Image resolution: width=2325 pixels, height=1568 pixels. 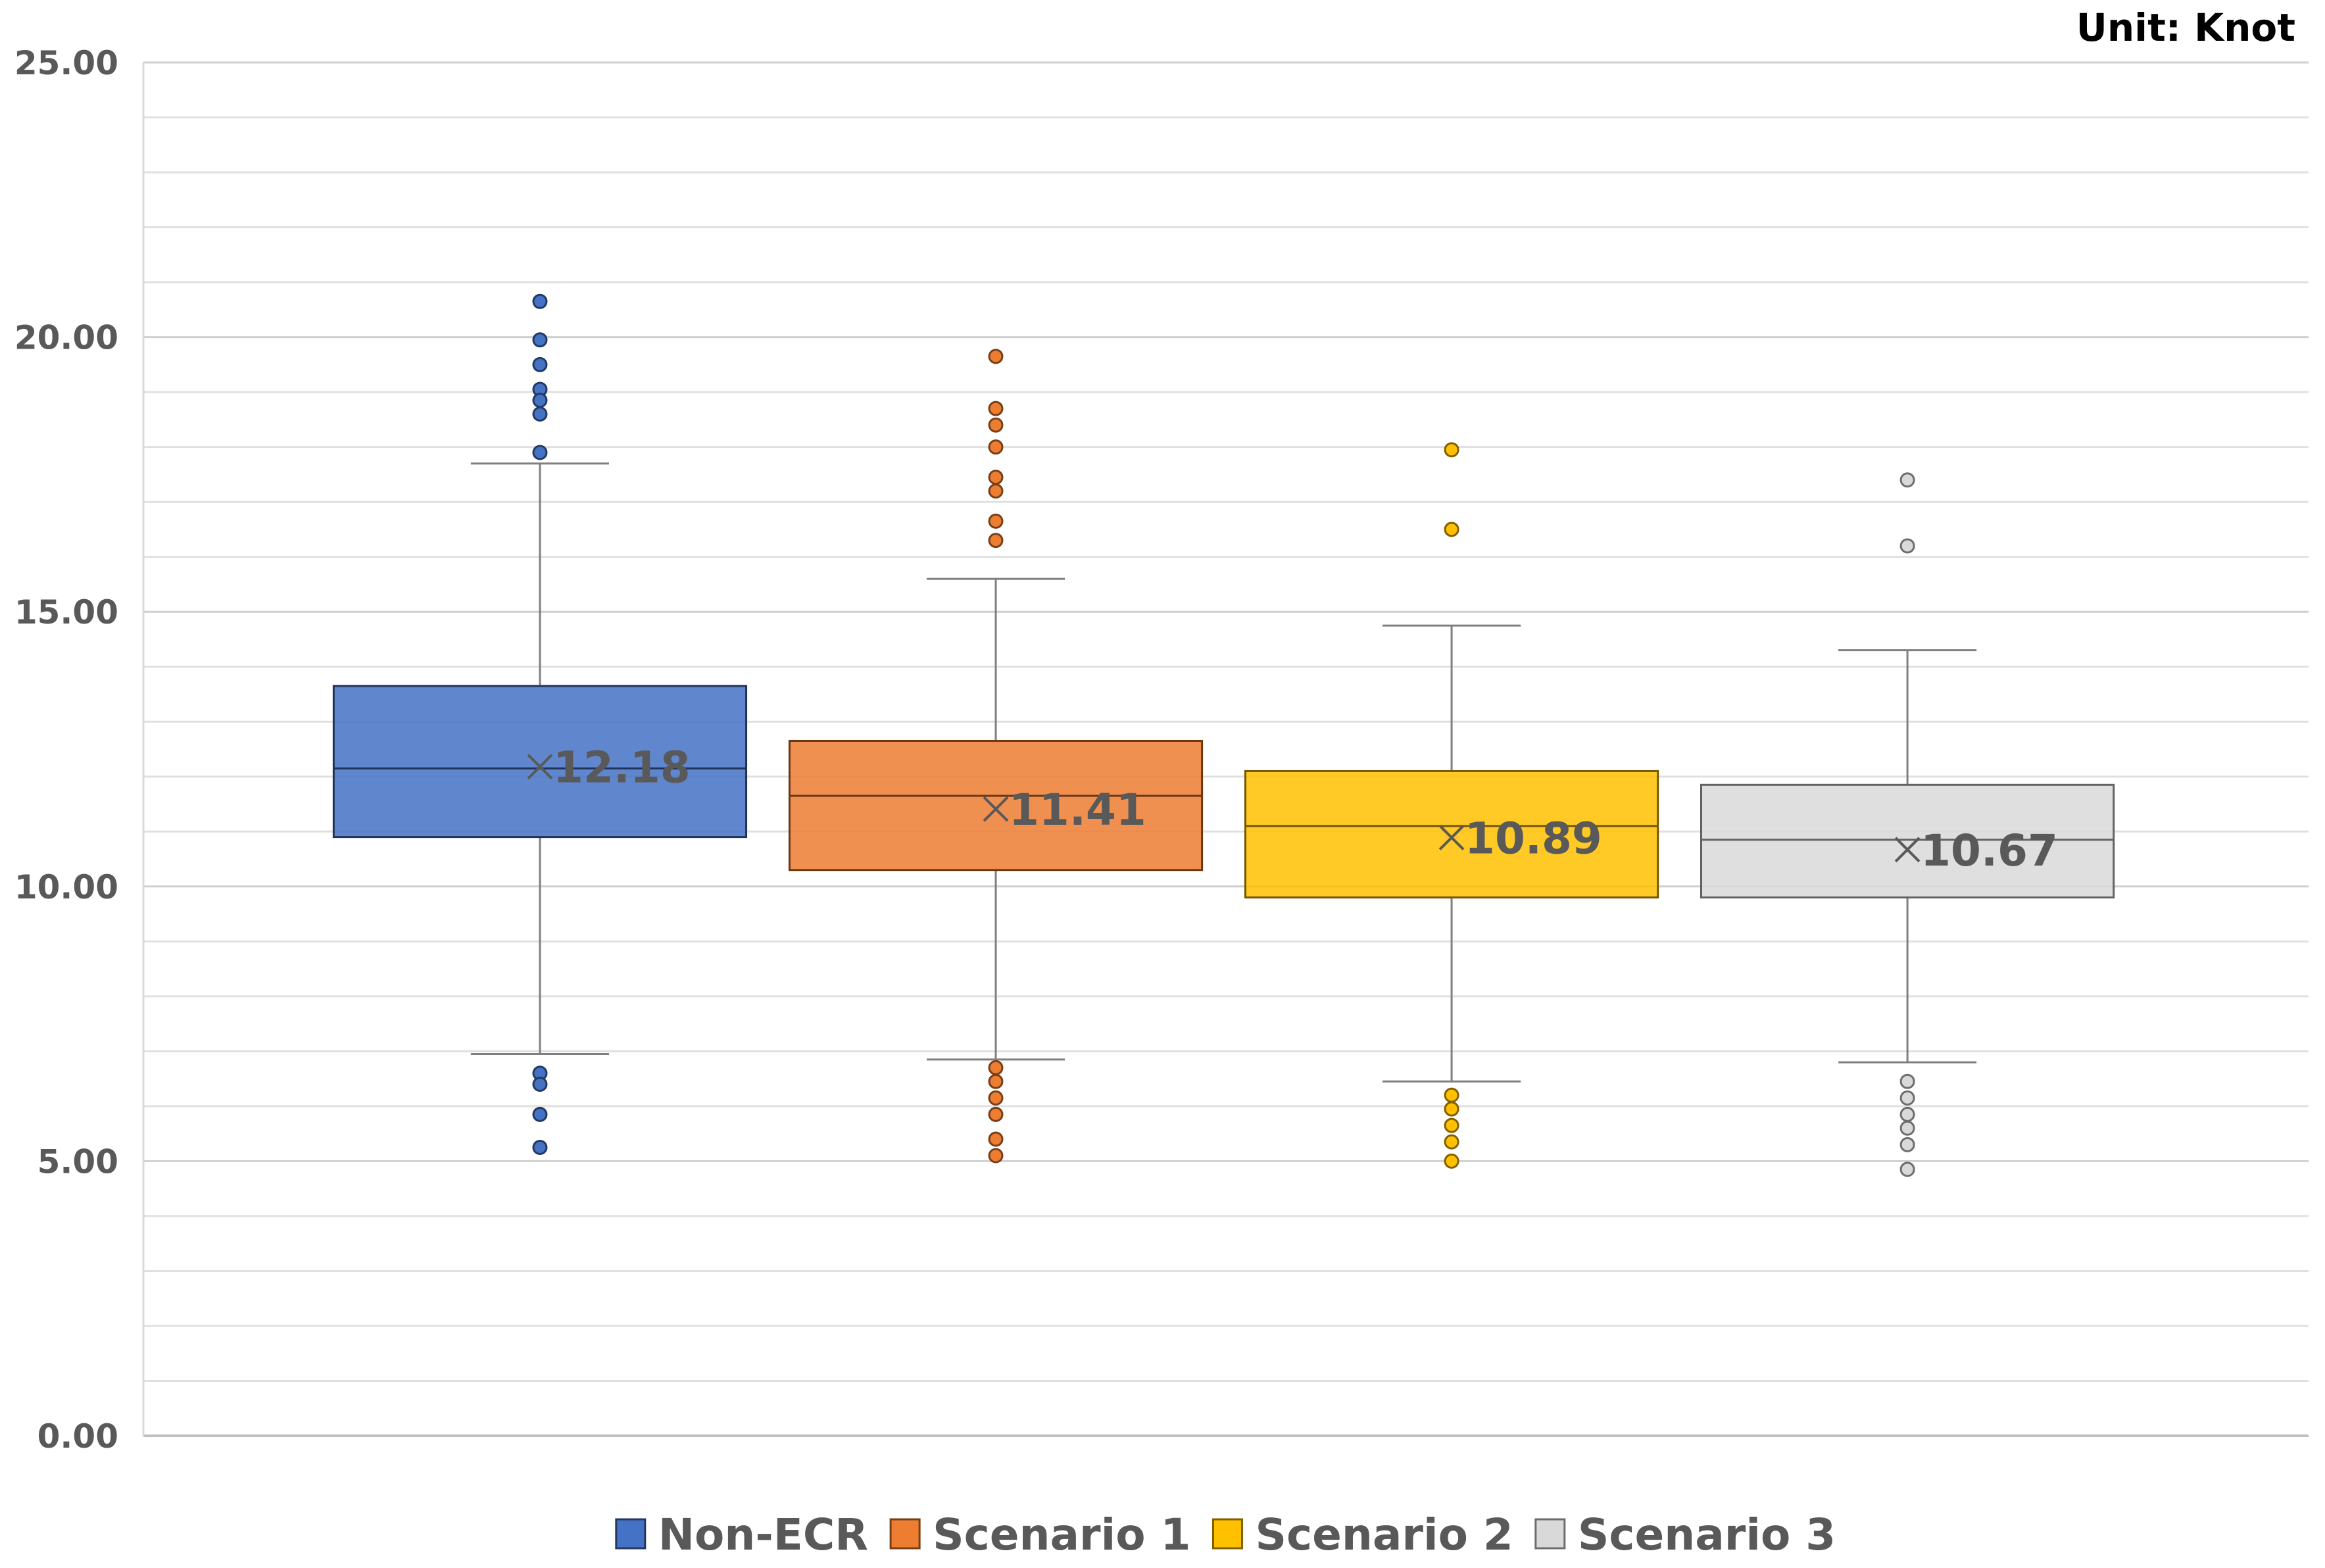 What do you see at coordinates (763, 1534) in the screenshot?
I see `legend-label: Non-ECR` at bounding box center [763, 1534].